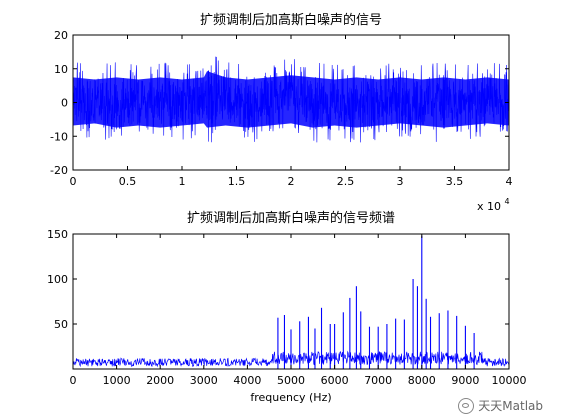 The image size is (561, 420). Describe the element at coordinates (466, 405) in the screenshot. I see `wechat-icon` at that location.